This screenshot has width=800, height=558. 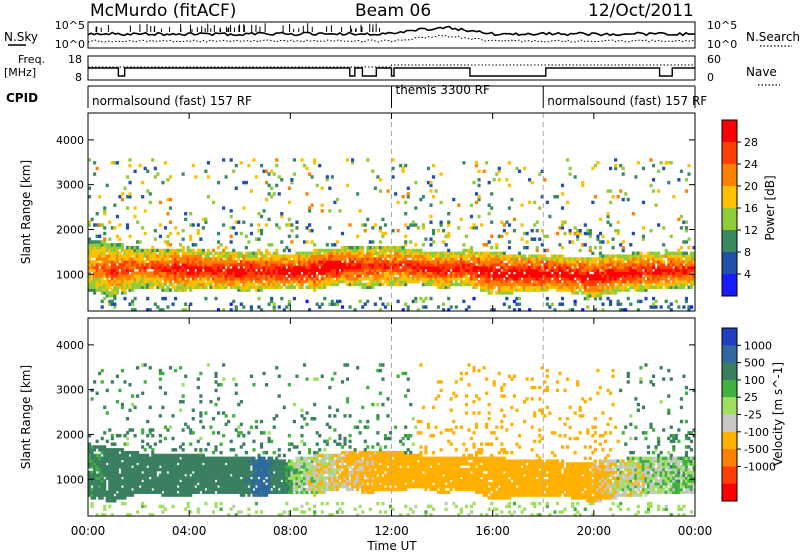 What do you see at coordinates (402, 35) in the screenshot?
I see `noise-panel: N.Sky 10^5 10^0 10^5 10^0 N.Search` at bounding box center [402, 35].